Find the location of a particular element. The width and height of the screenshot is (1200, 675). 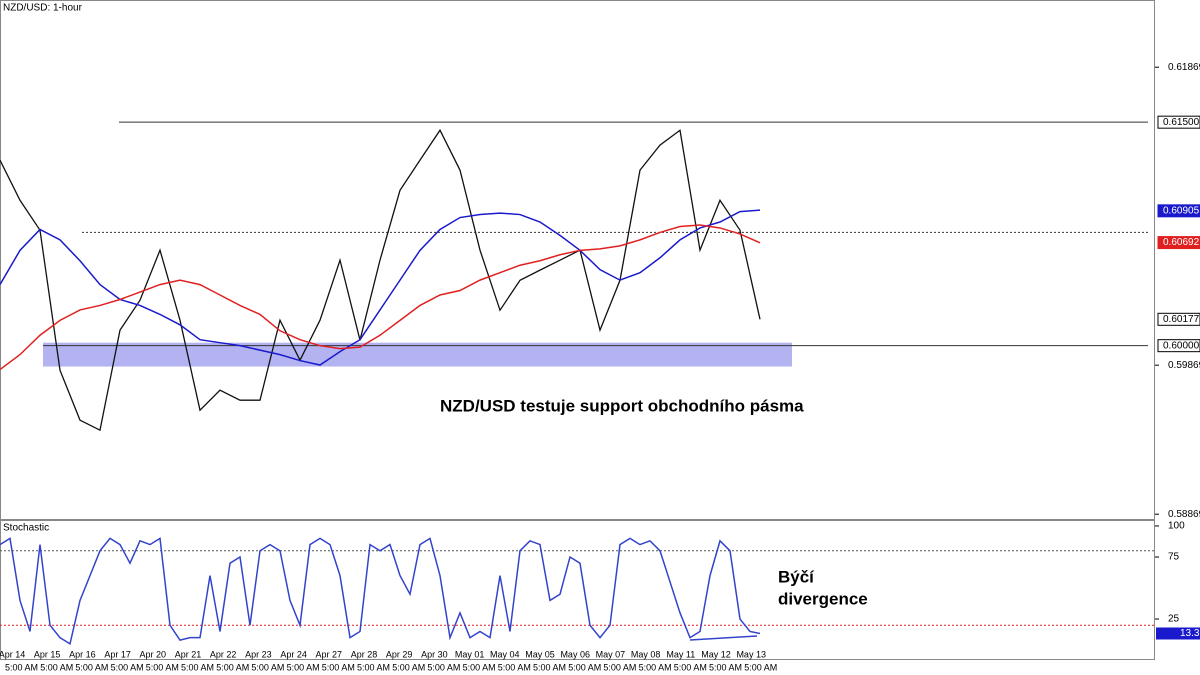

x-tick-label: Apr 15 is located at coordinates (47, 654).